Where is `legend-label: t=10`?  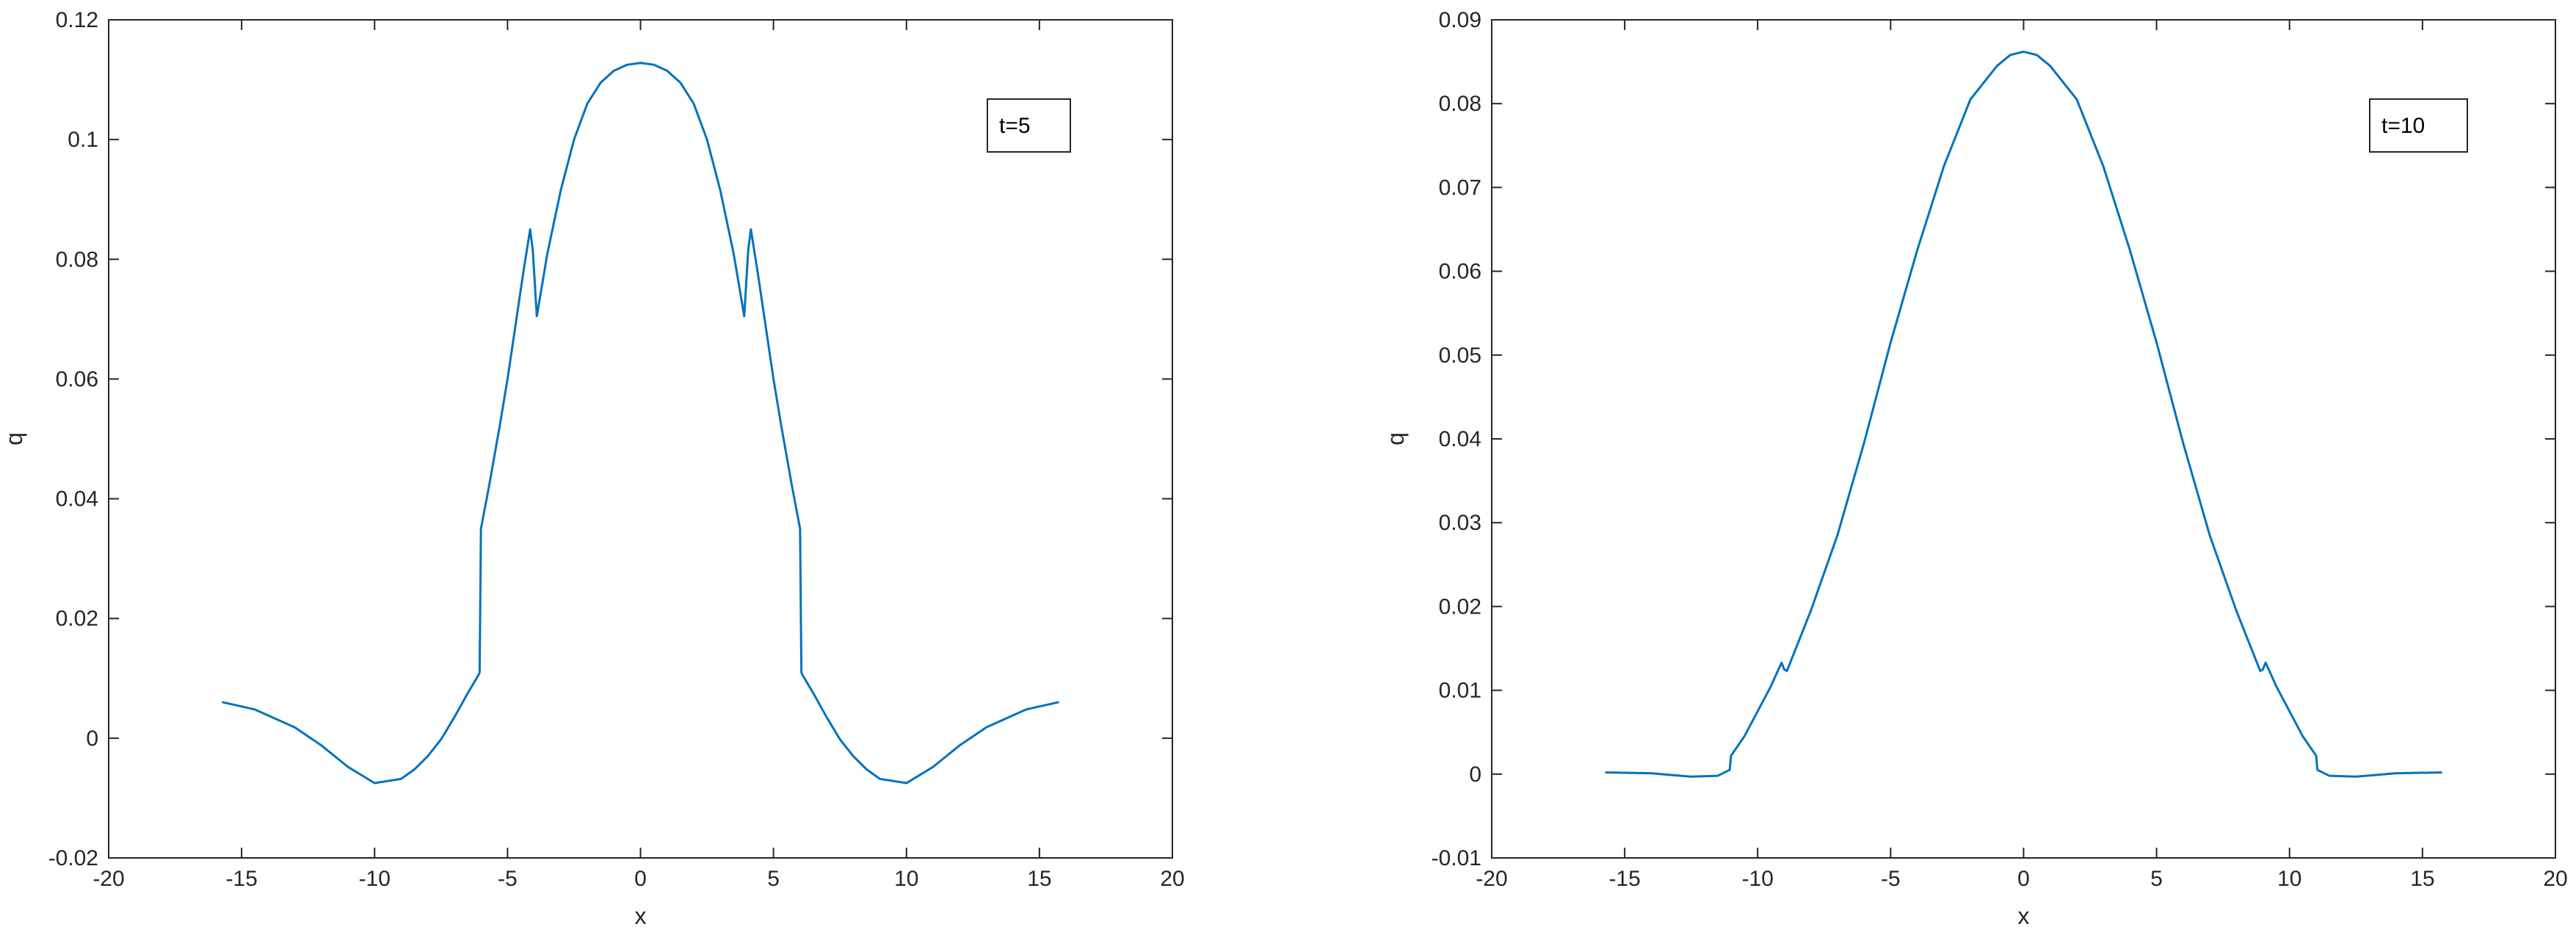 legend-label: t=10 is located at coordinates (2403, 126).